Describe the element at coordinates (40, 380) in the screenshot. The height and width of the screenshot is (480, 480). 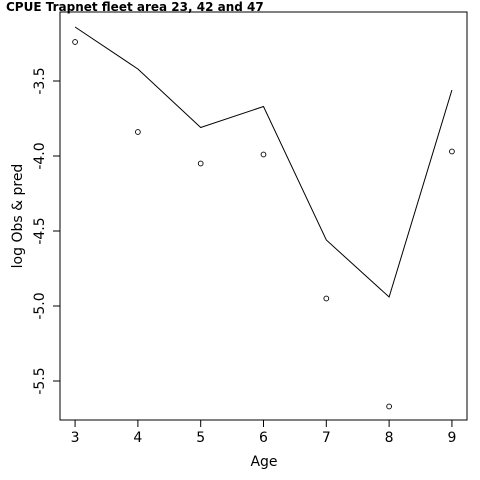
I see `y-tick-label: -5.5` at that location.